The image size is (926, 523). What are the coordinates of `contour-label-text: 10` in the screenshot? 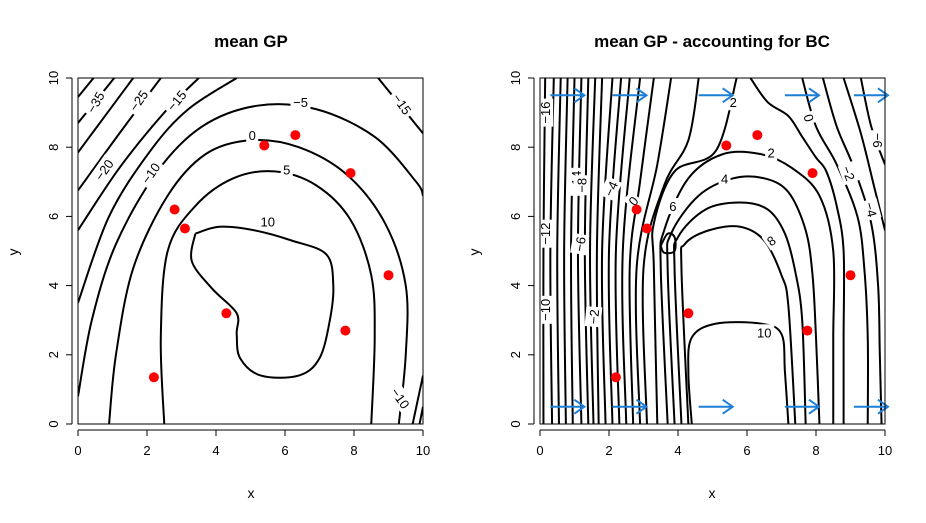 It's located at (764, 332).